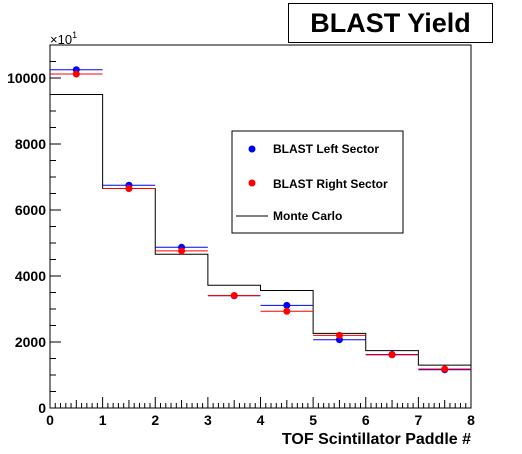 Image resolution: width=522 pixels, height=454 pixels. Describe the element at coordinates (103, 420) in the screenshot. I see `x-tick-label: 1` at that location.